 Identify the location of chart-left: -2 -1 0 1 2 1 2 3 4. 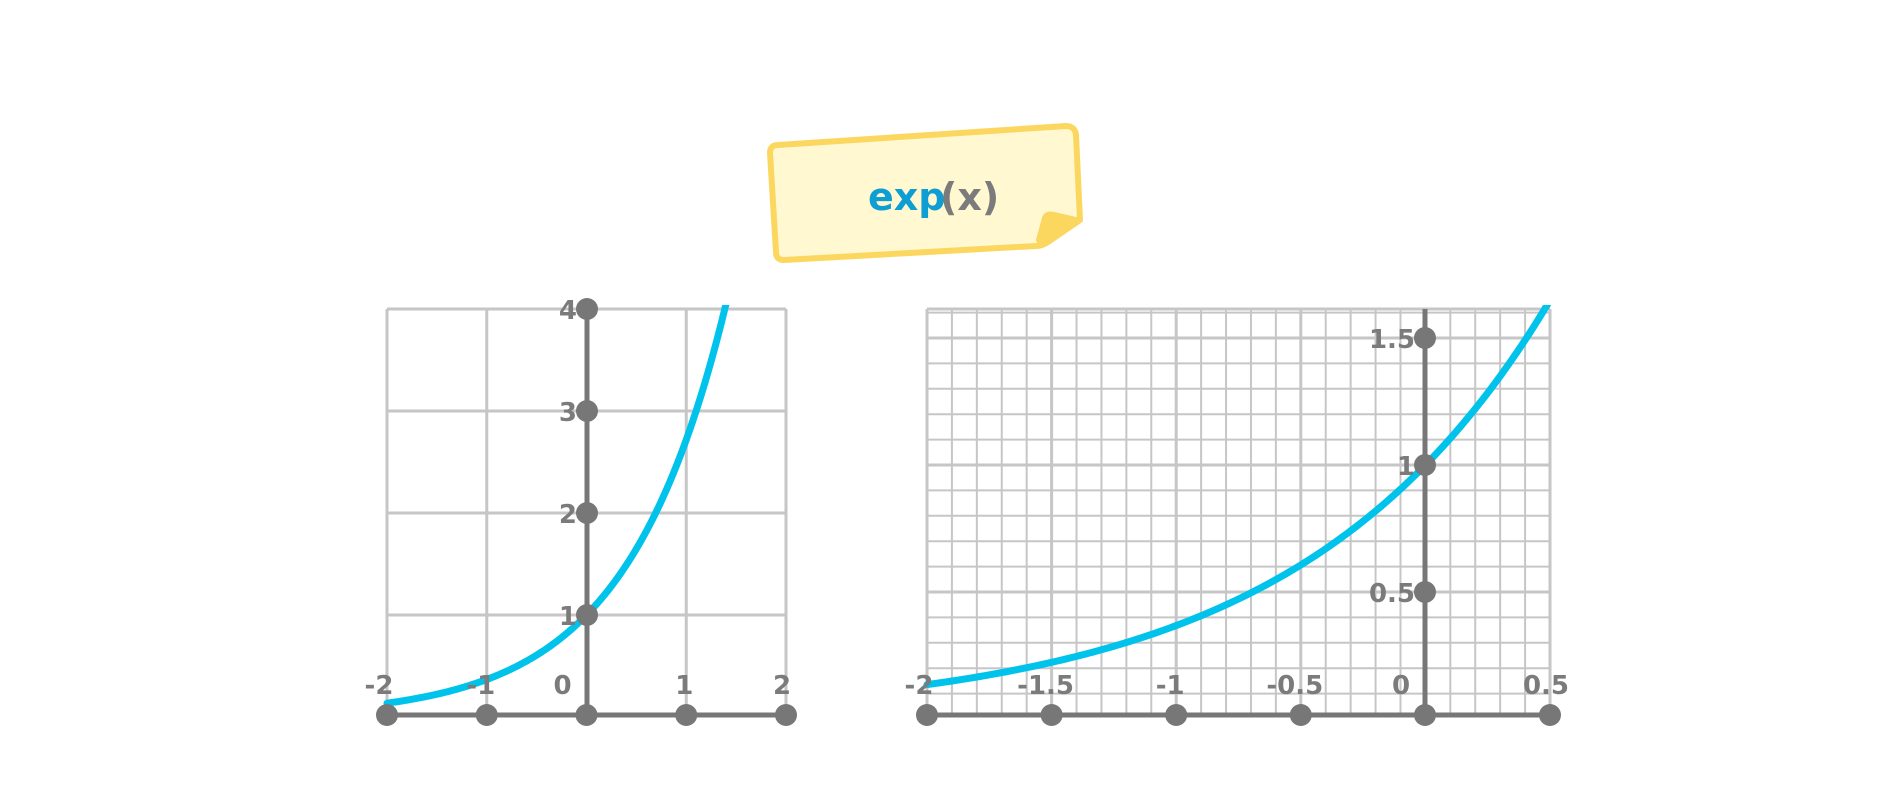
(581, 511).